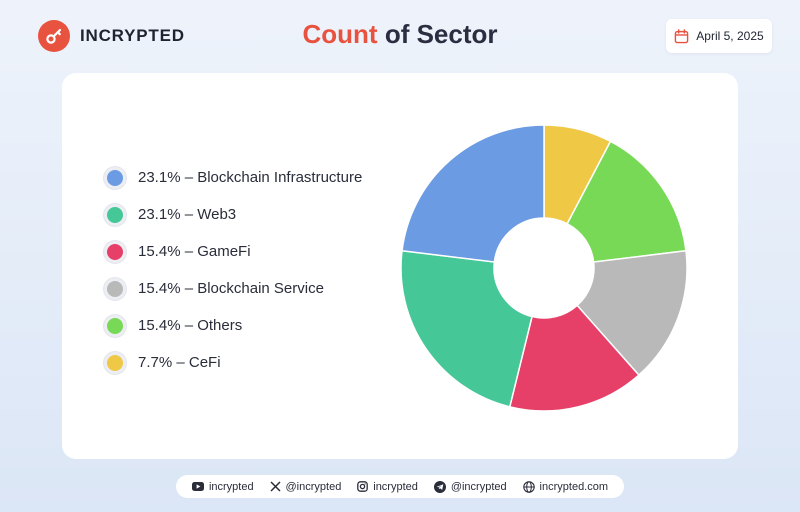 The image size is (800, 512). Describe the element at coordinates (179, 362) in the screenshot. I see `legend-label: 7.7% – CeFi` at that location.